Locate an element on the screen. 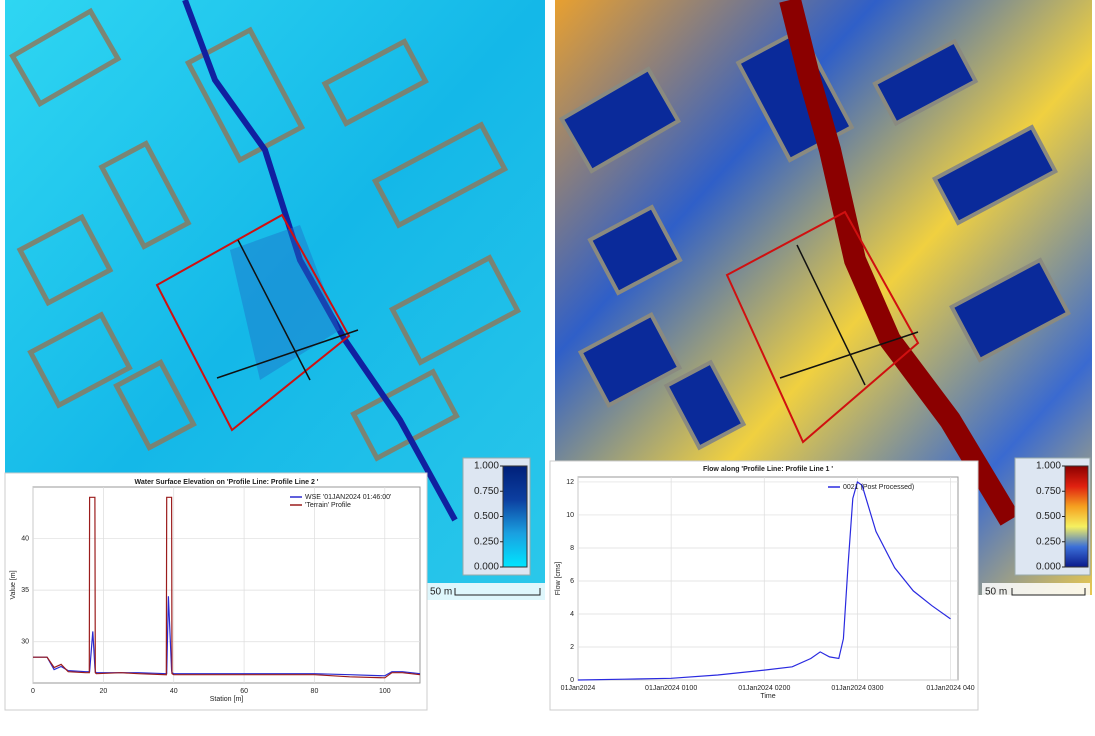 The height and width of the screenshot is (736, 1095). y-axis-label: Flow [cms] is located at coordinates (558, 579).